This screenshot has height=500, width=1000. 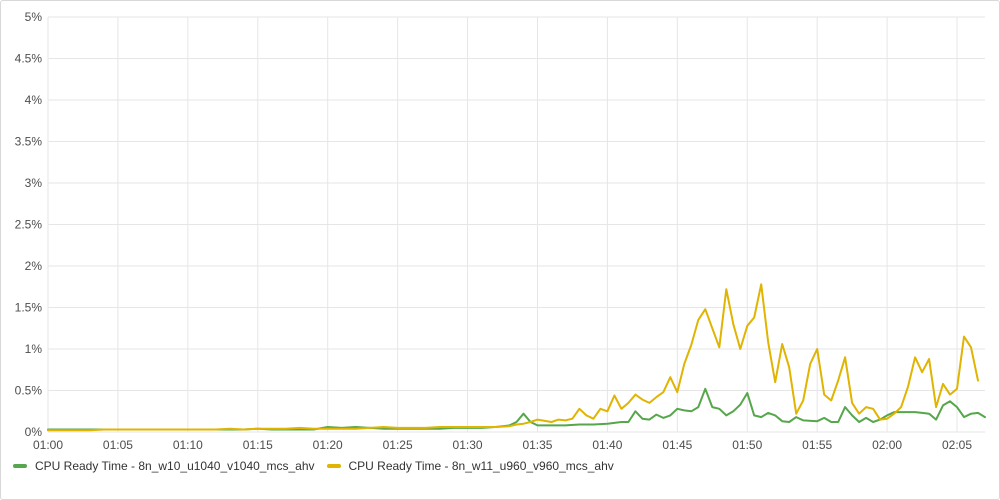 I want to click on y-tick-label: 1.5%, so click(x=29, y=308).